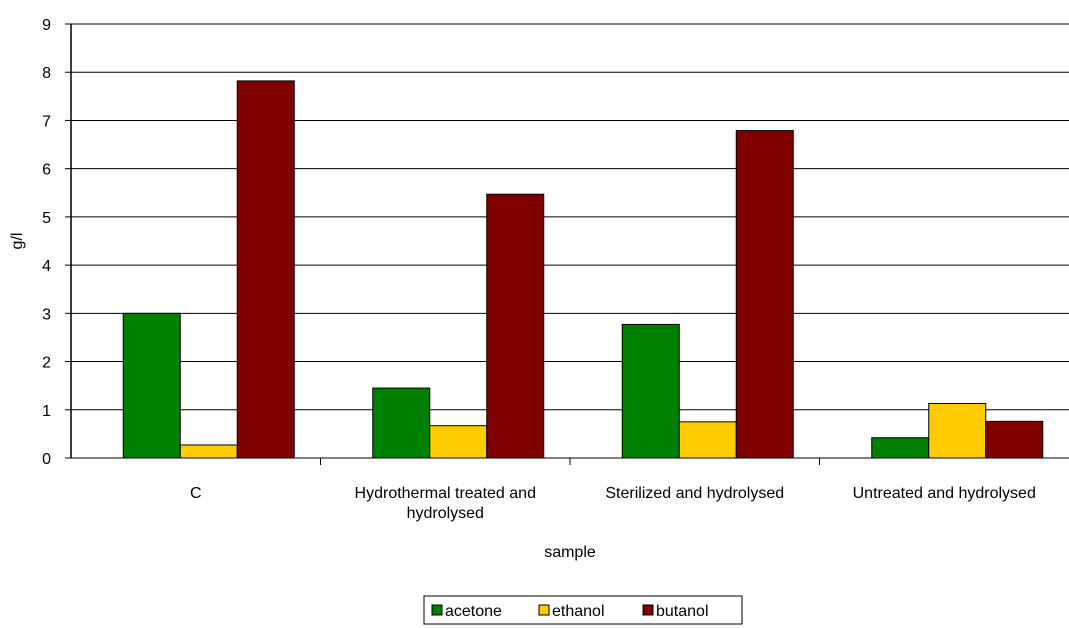 This screenshot has height=628, width=1069. I want to click on legend-label-ethanol: ethanol, so click(578, 611).